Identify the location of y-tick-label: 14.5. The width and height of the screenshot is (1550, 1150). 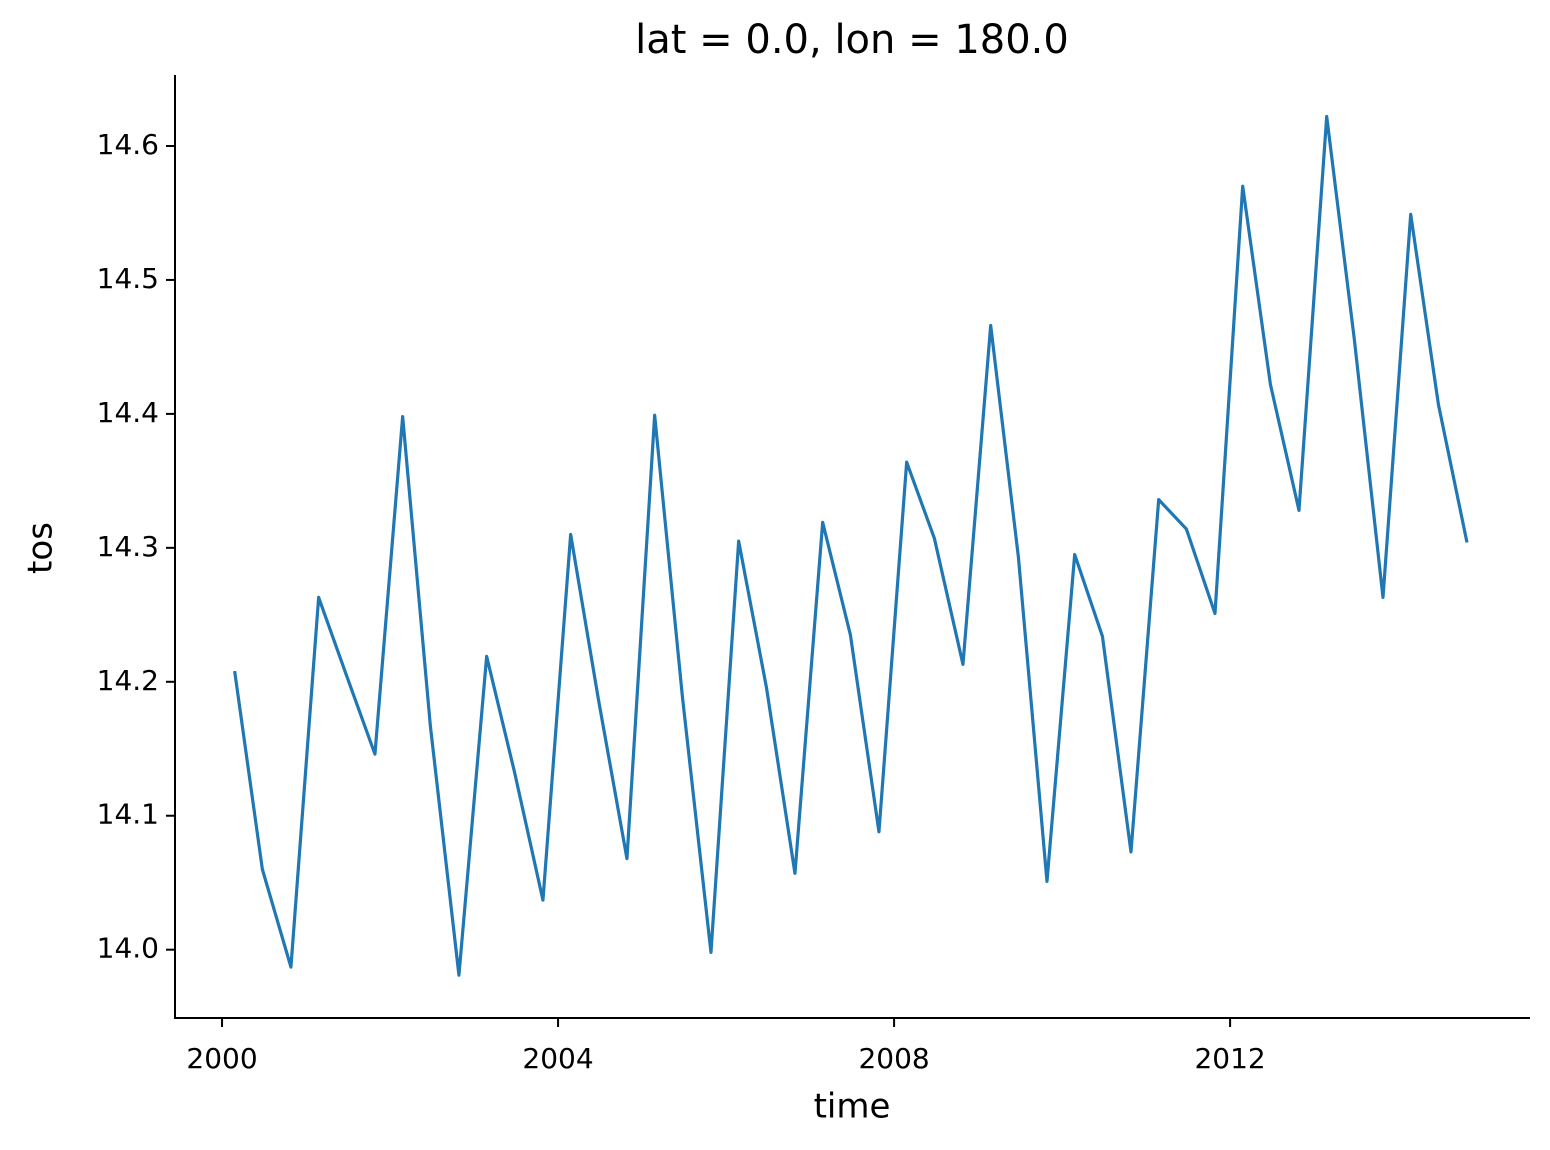
(128, 278).